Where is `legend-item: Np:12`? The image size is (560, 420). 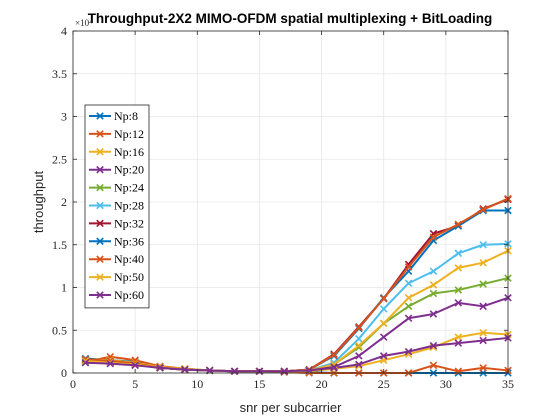 legend-item: Np:12 is located at coordinates (116, 134).